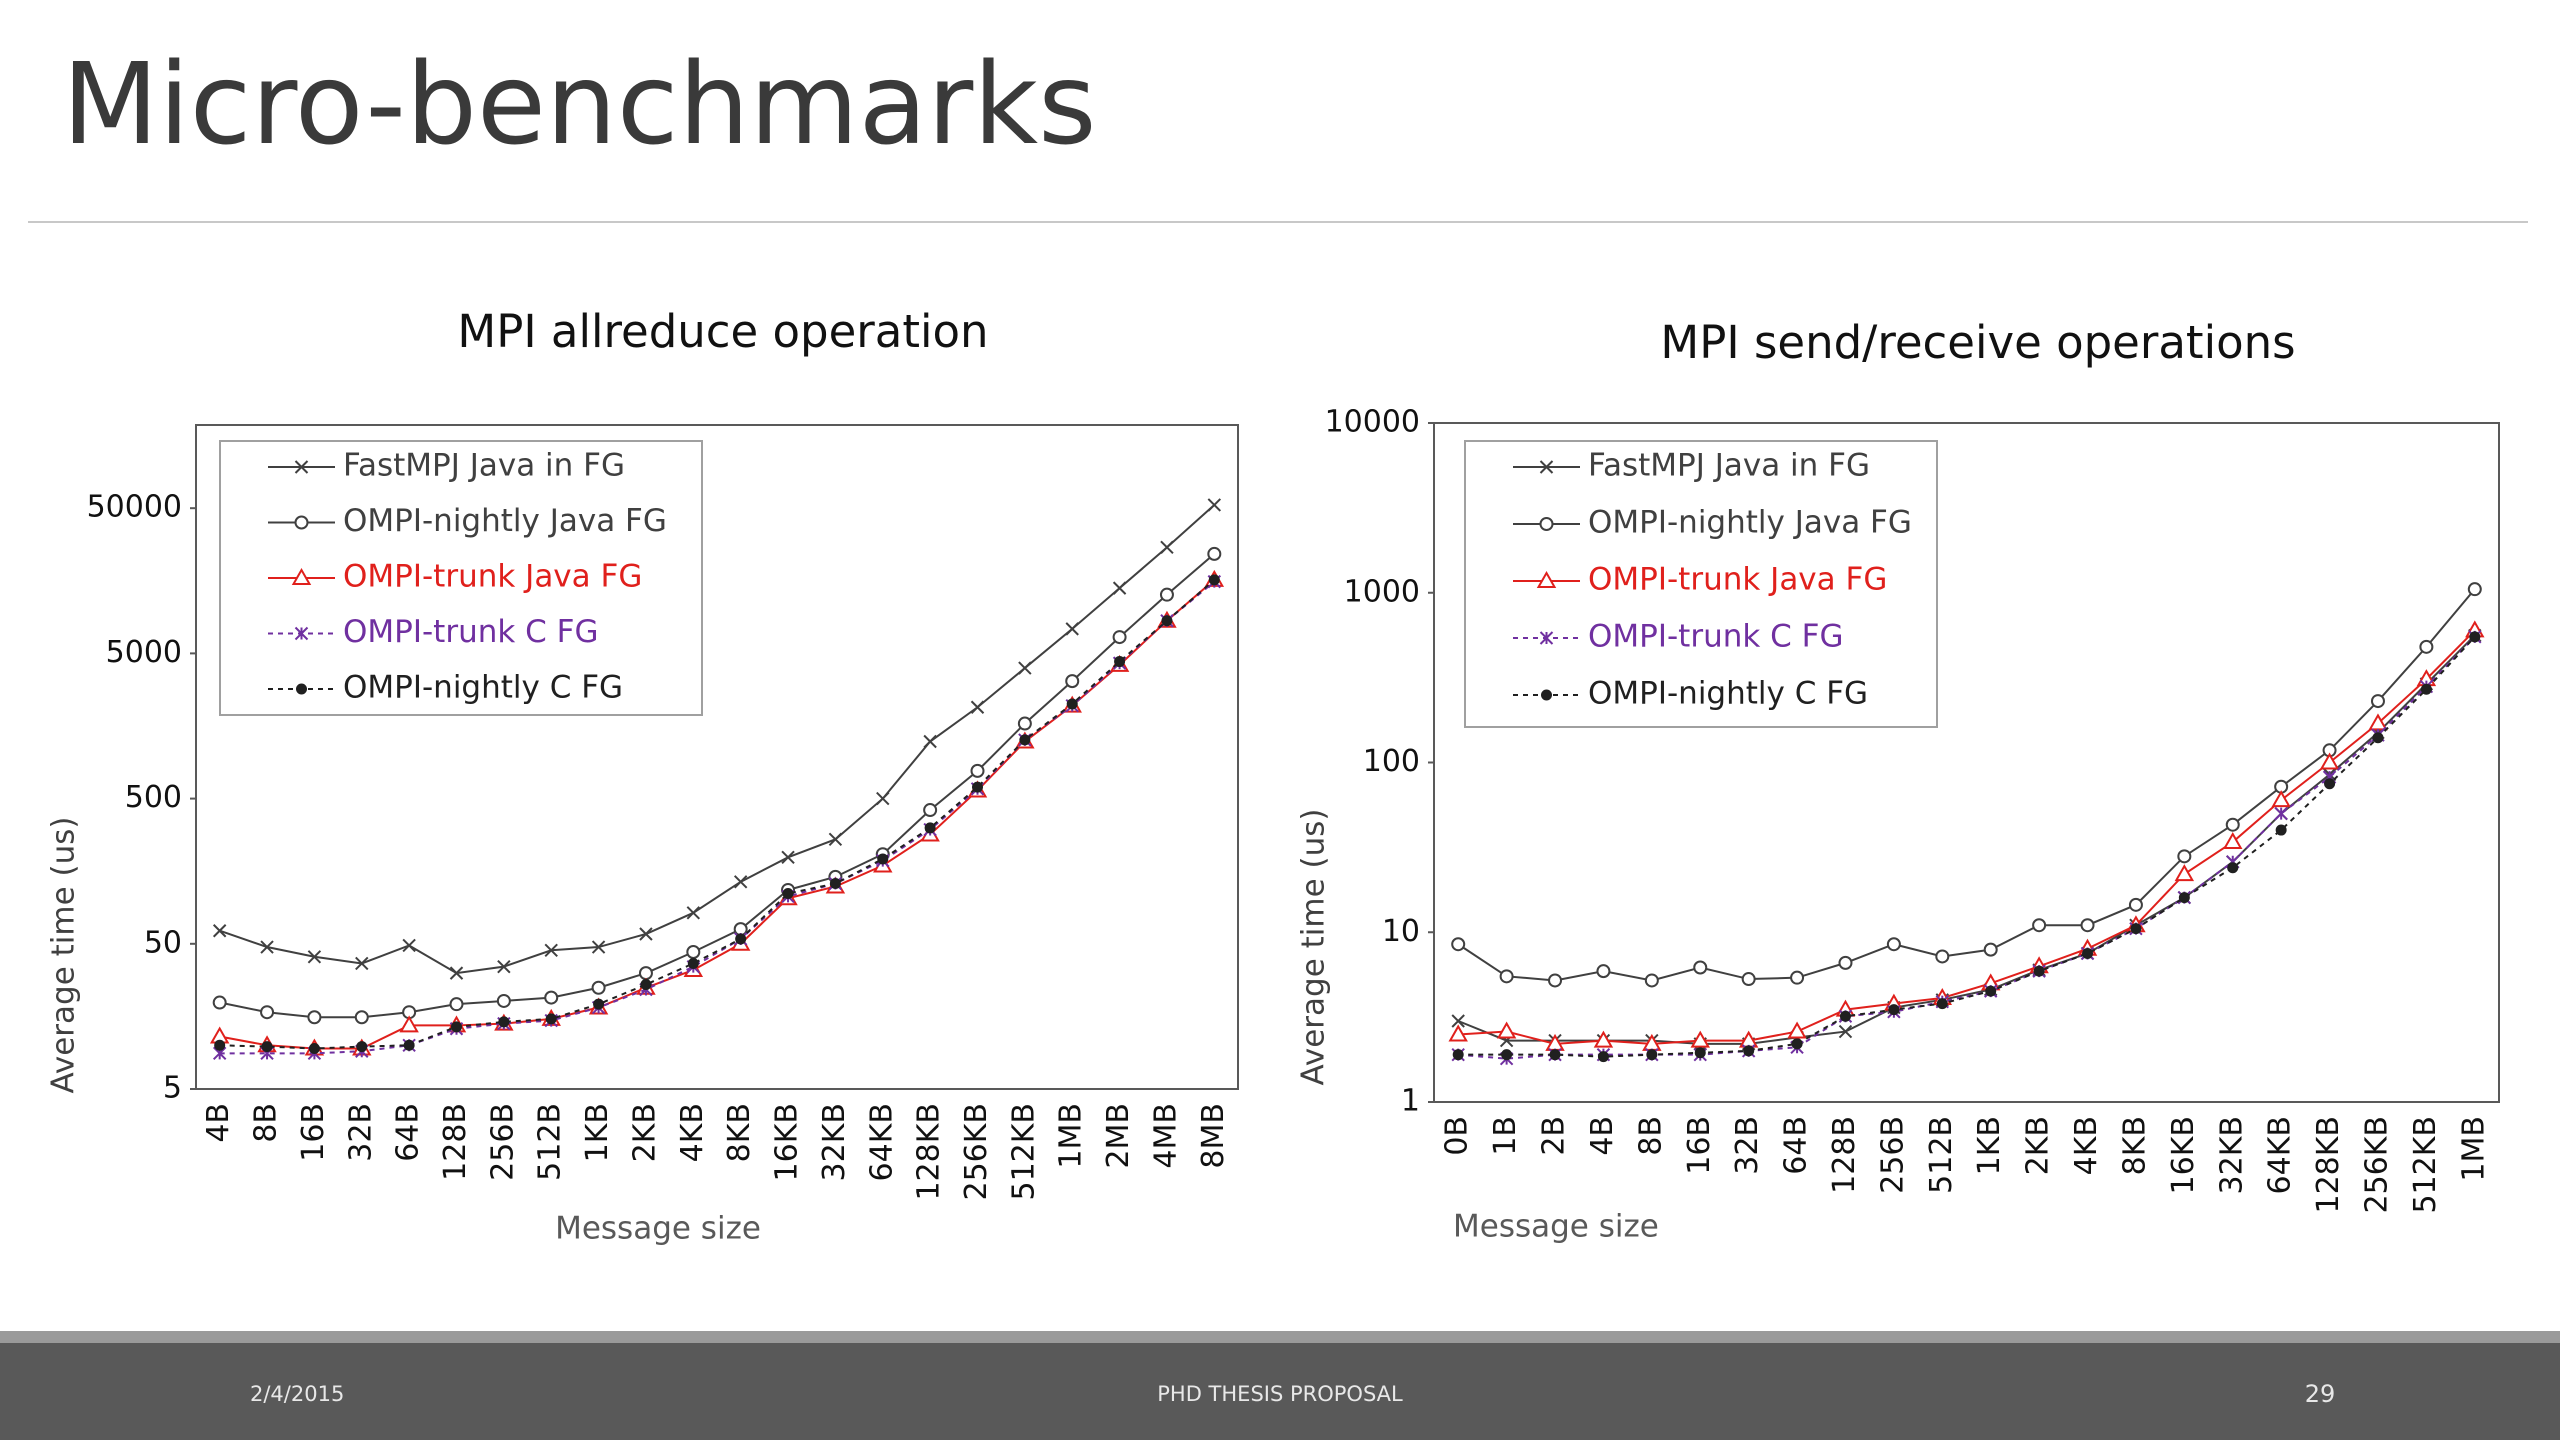 The width and height of the screenshot is (2560, 1440). I want to click on y-tick-label: 100, so click(1391, 761).